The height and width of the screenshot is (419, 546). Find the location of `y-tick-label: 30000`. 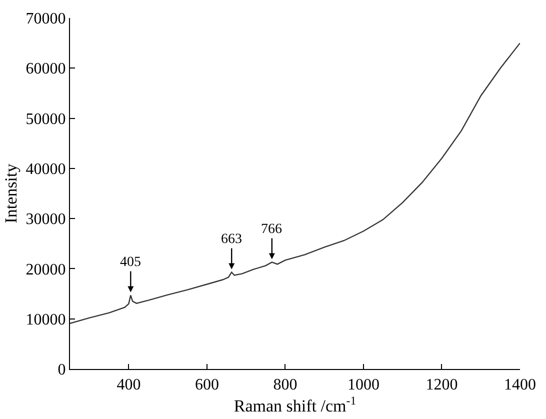

y-tick-label: 30000 is located at coordinates (46, 219).